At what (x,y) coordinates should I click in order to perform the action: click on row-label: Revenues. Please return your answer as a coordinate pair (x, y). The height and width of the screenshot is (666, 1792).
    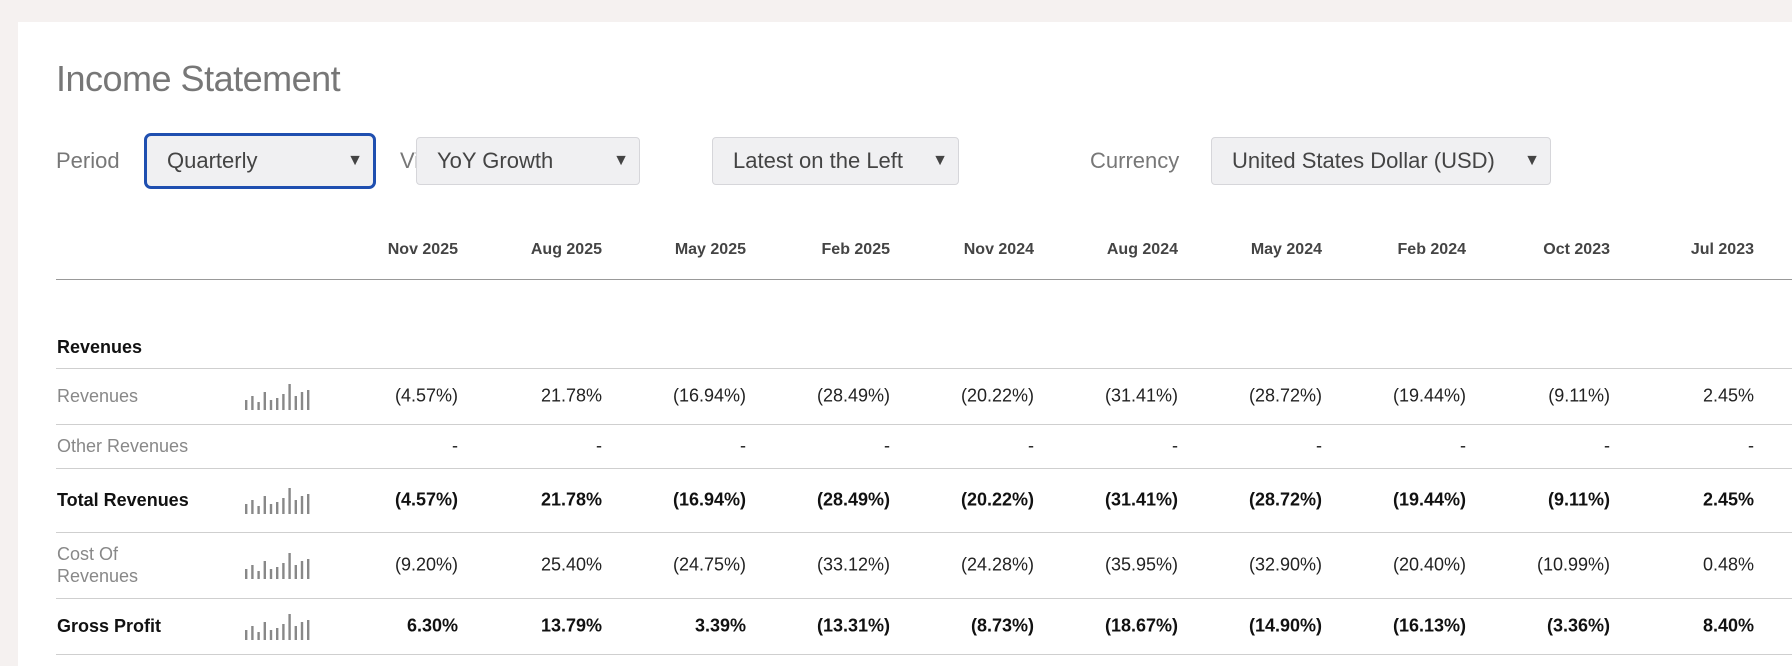
    Looking at the image, I should click on (98, 396).